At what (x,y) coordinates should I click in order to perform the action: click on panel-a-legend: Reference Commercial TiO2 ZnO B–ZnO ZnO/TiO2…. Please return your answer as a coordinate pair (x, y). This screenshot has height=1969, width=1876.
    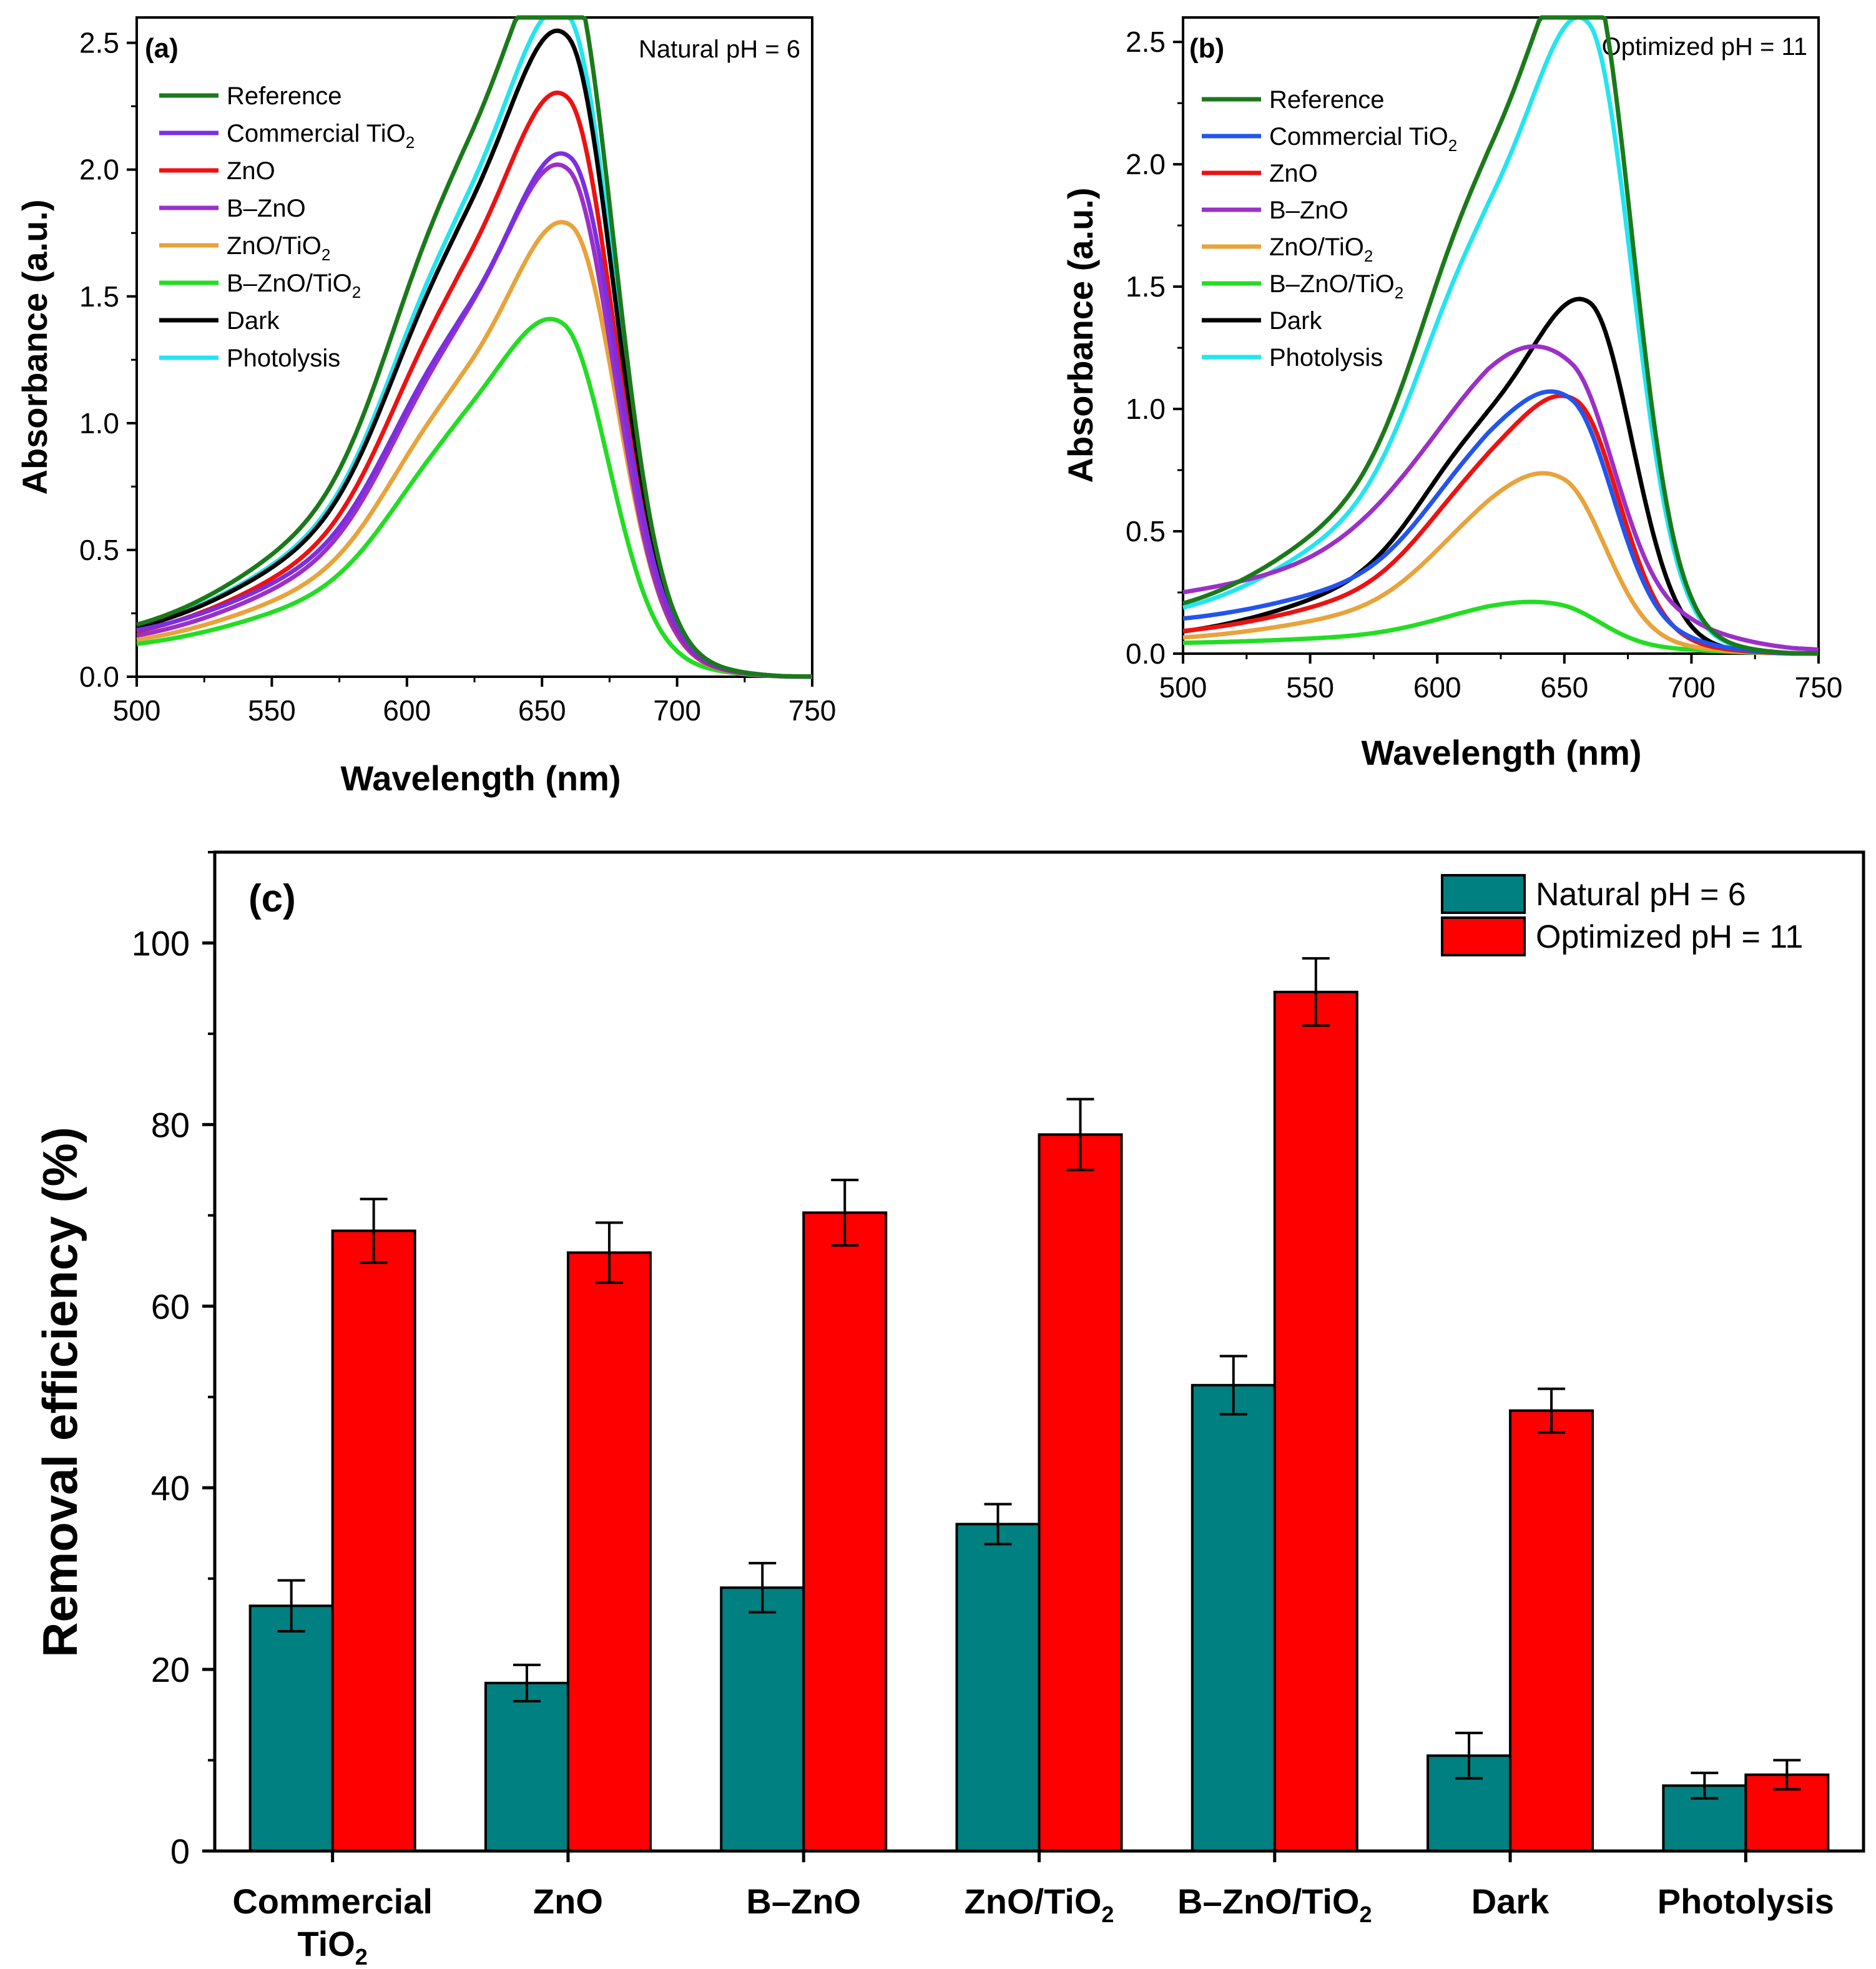
    Looking at the image, I should click on (287, 227).